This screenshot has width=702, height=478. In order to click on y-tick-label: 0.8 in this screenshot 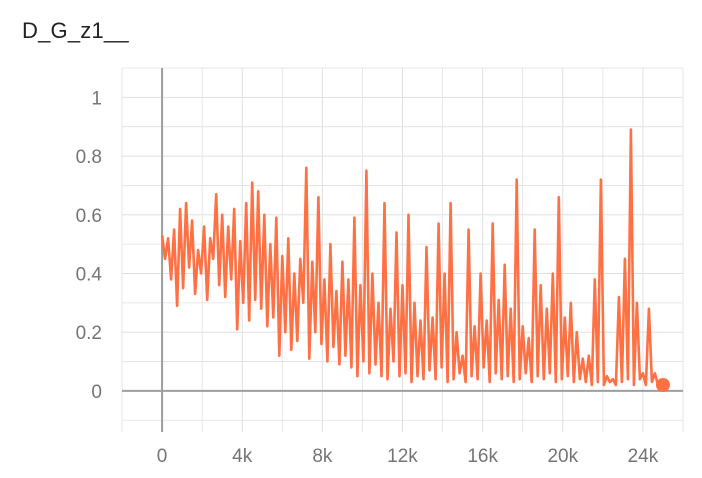, I will do `click(89, 157)`.